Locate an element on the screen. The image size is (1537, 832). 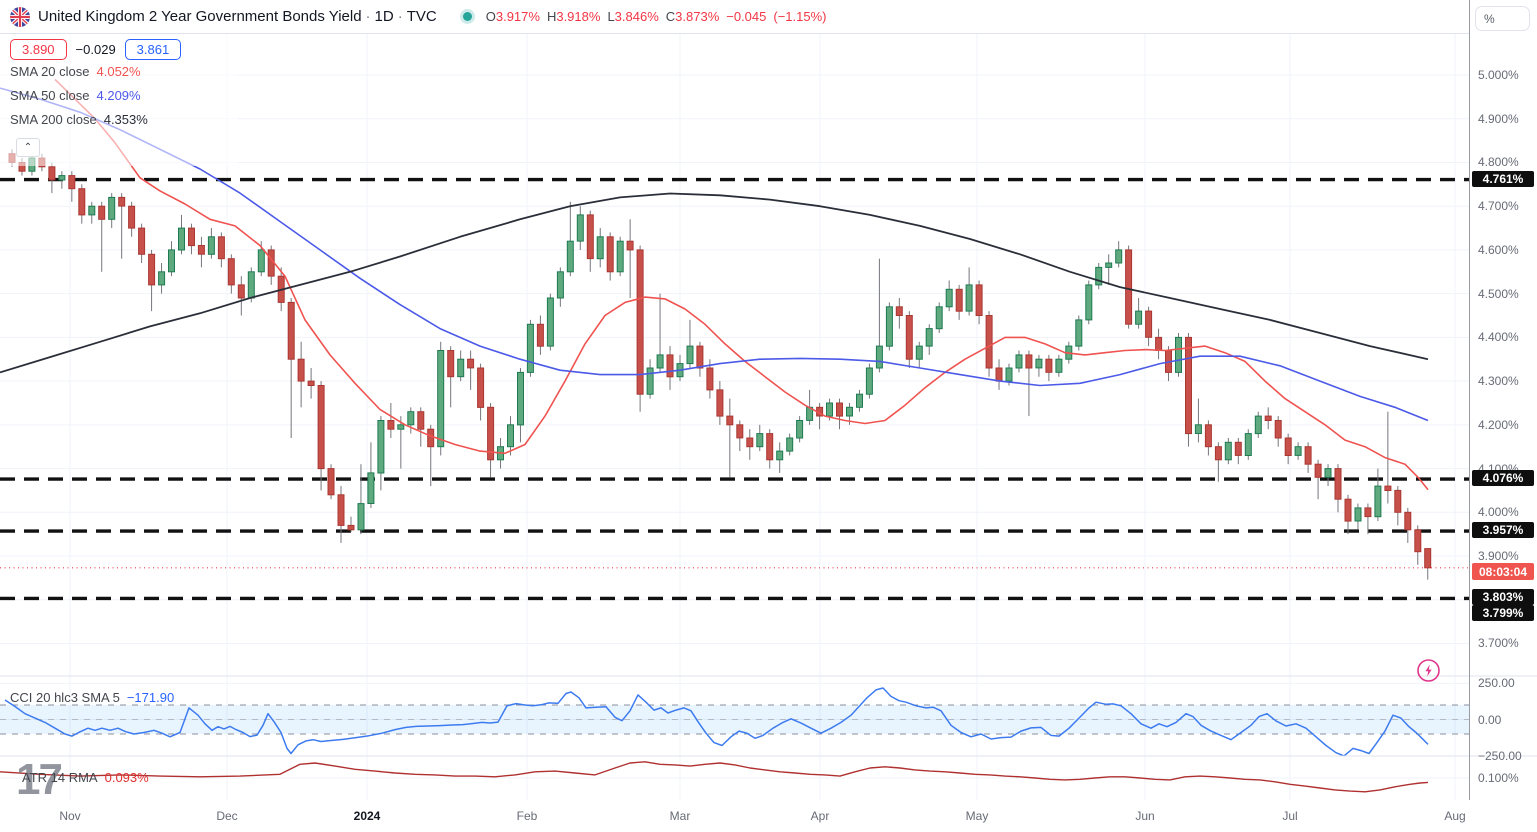
legend-sma50: SMA 50 close 4.209% is located at coordinates (75, 95).